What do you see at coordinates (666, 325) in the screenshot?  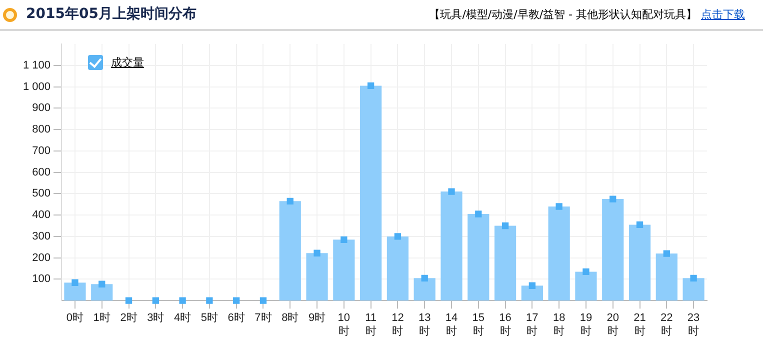 I see `x-tick-label: 22时` at bounding box center [666, 325].